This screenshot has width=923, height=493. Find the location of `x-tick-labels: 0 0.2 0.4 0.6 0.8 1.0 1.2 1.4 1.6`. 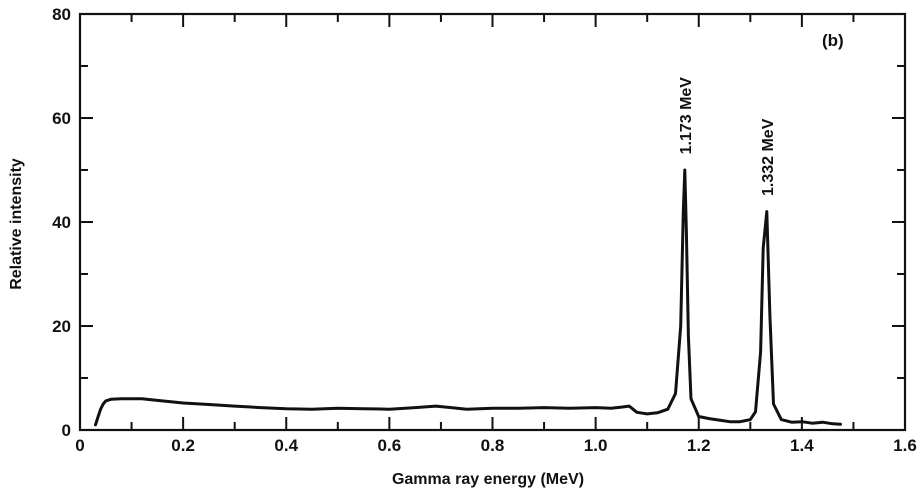

x-tick-labels: 0 0.2 0.4 0.6 0.8 1.0 1.2 1.4 1.6 is located at coordinates (496, 445).